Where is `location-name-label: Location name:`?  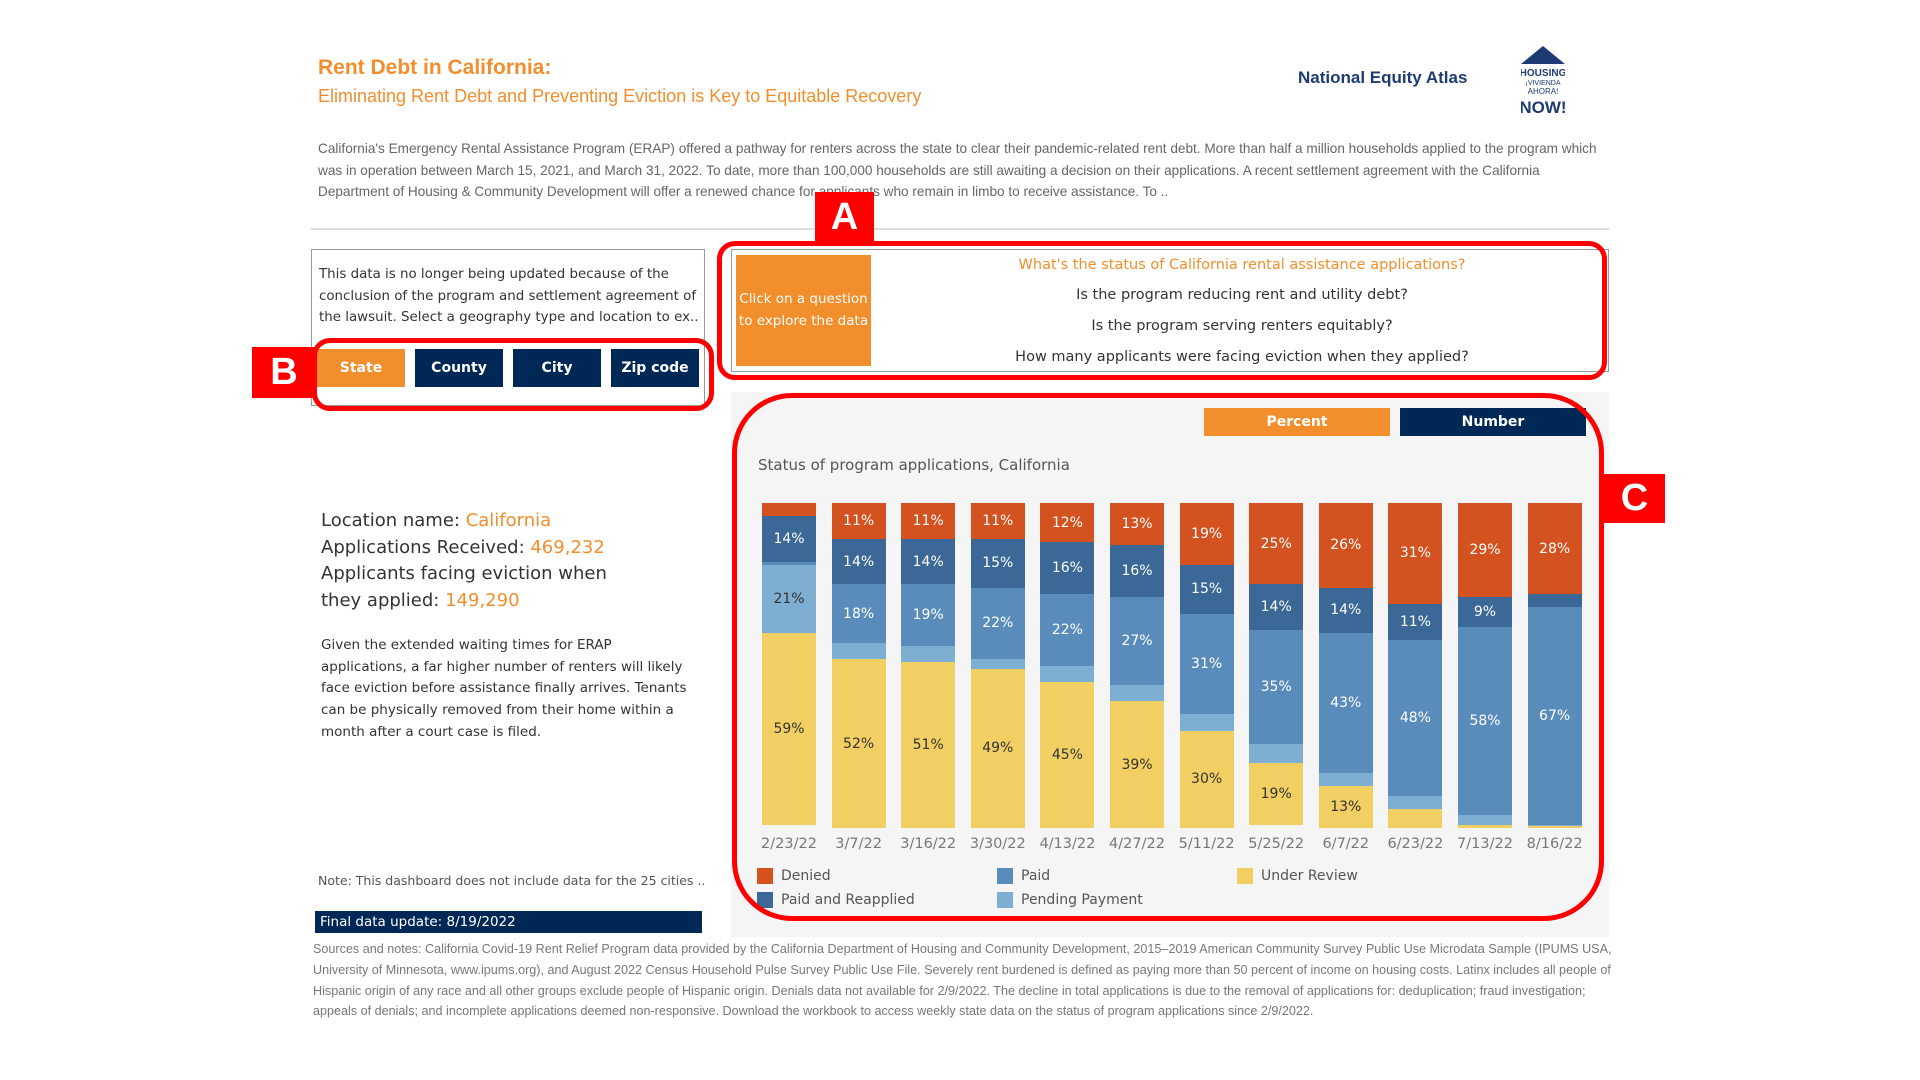 location-name-label: Location name: is located at coordinates (393, 520).